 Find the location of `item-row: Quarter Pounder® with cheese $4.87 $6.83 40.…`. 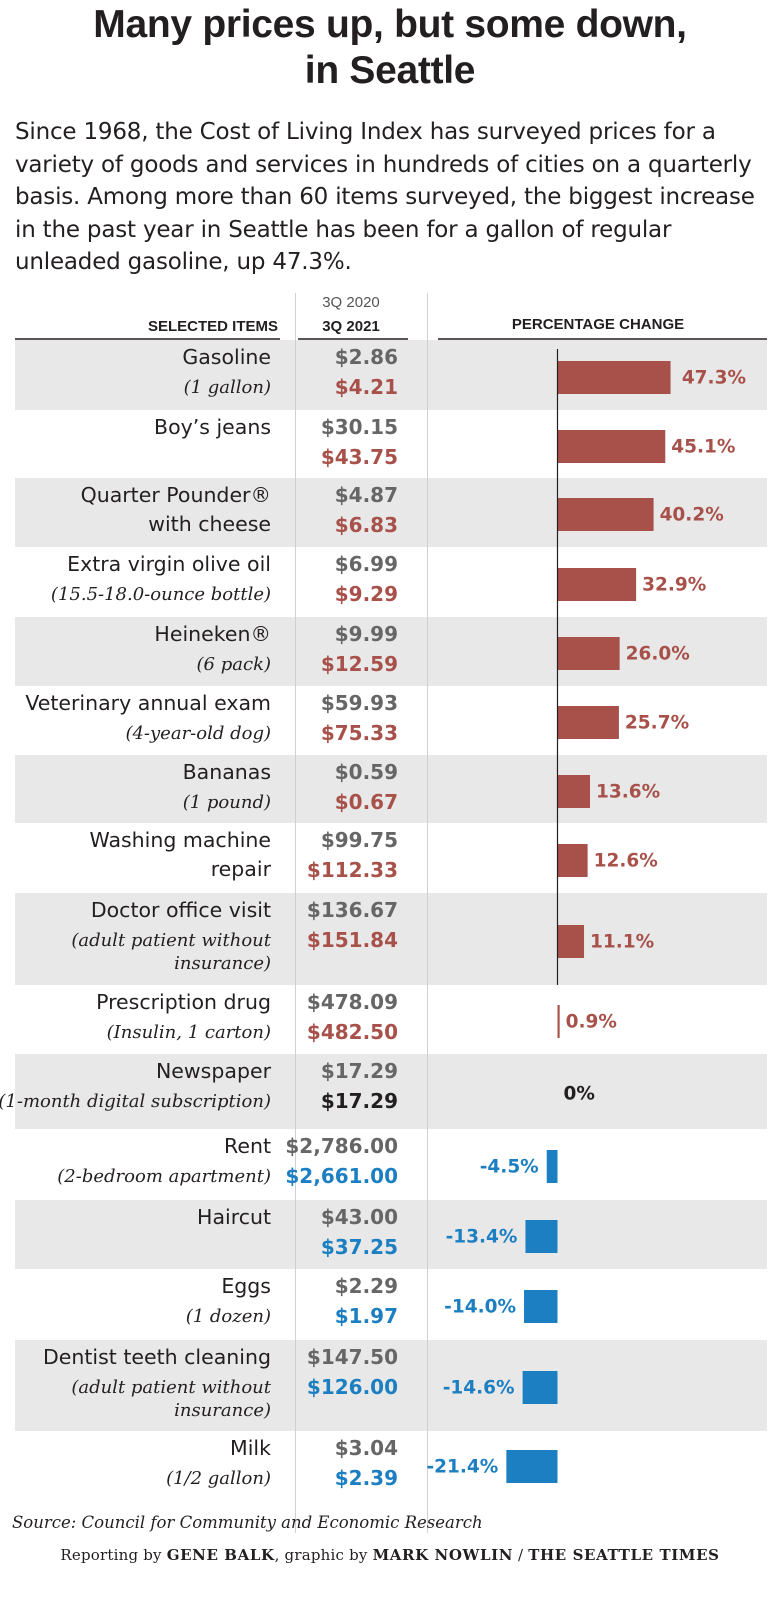

item-row: Quarter Pounder® with cheese $4.87 $6.83 40.… is located at coordinates (402, 510).